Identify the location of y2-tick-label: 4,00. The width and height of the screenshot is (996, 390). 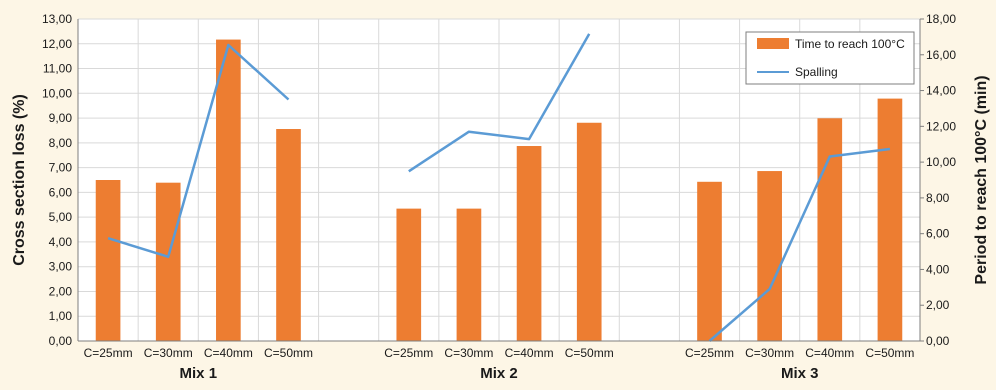
(938, 269).